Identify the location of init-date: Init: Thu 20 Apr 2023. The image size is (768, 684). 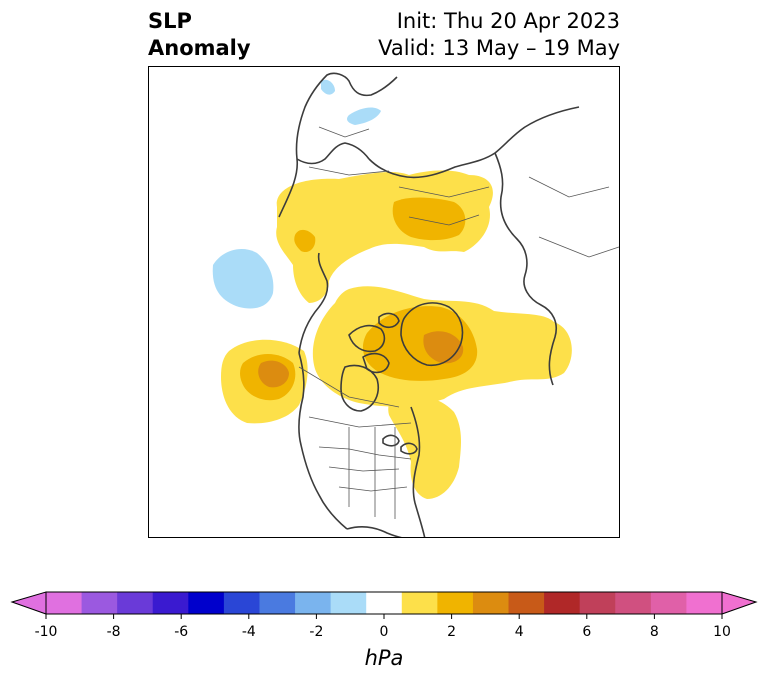
(508, 21).